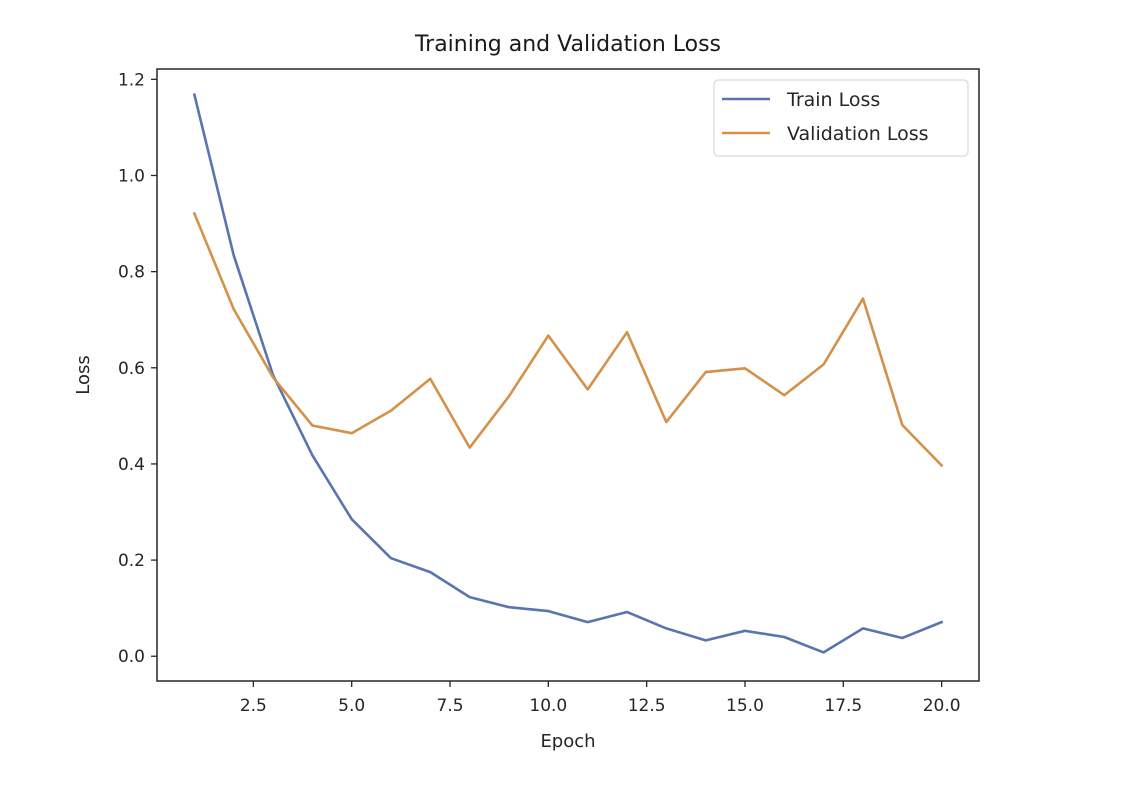 The image size is (1129, 796). I want to click on y-tick-label: 0.4, so click(131, 465).